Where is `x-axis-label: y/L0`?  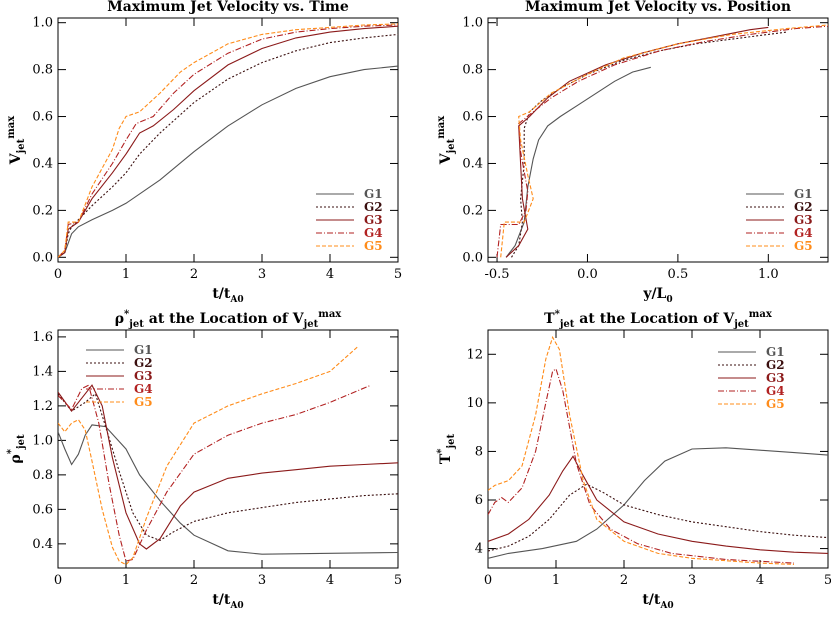 x-axis-label: y/L0 is located at coordinates (657, 295).